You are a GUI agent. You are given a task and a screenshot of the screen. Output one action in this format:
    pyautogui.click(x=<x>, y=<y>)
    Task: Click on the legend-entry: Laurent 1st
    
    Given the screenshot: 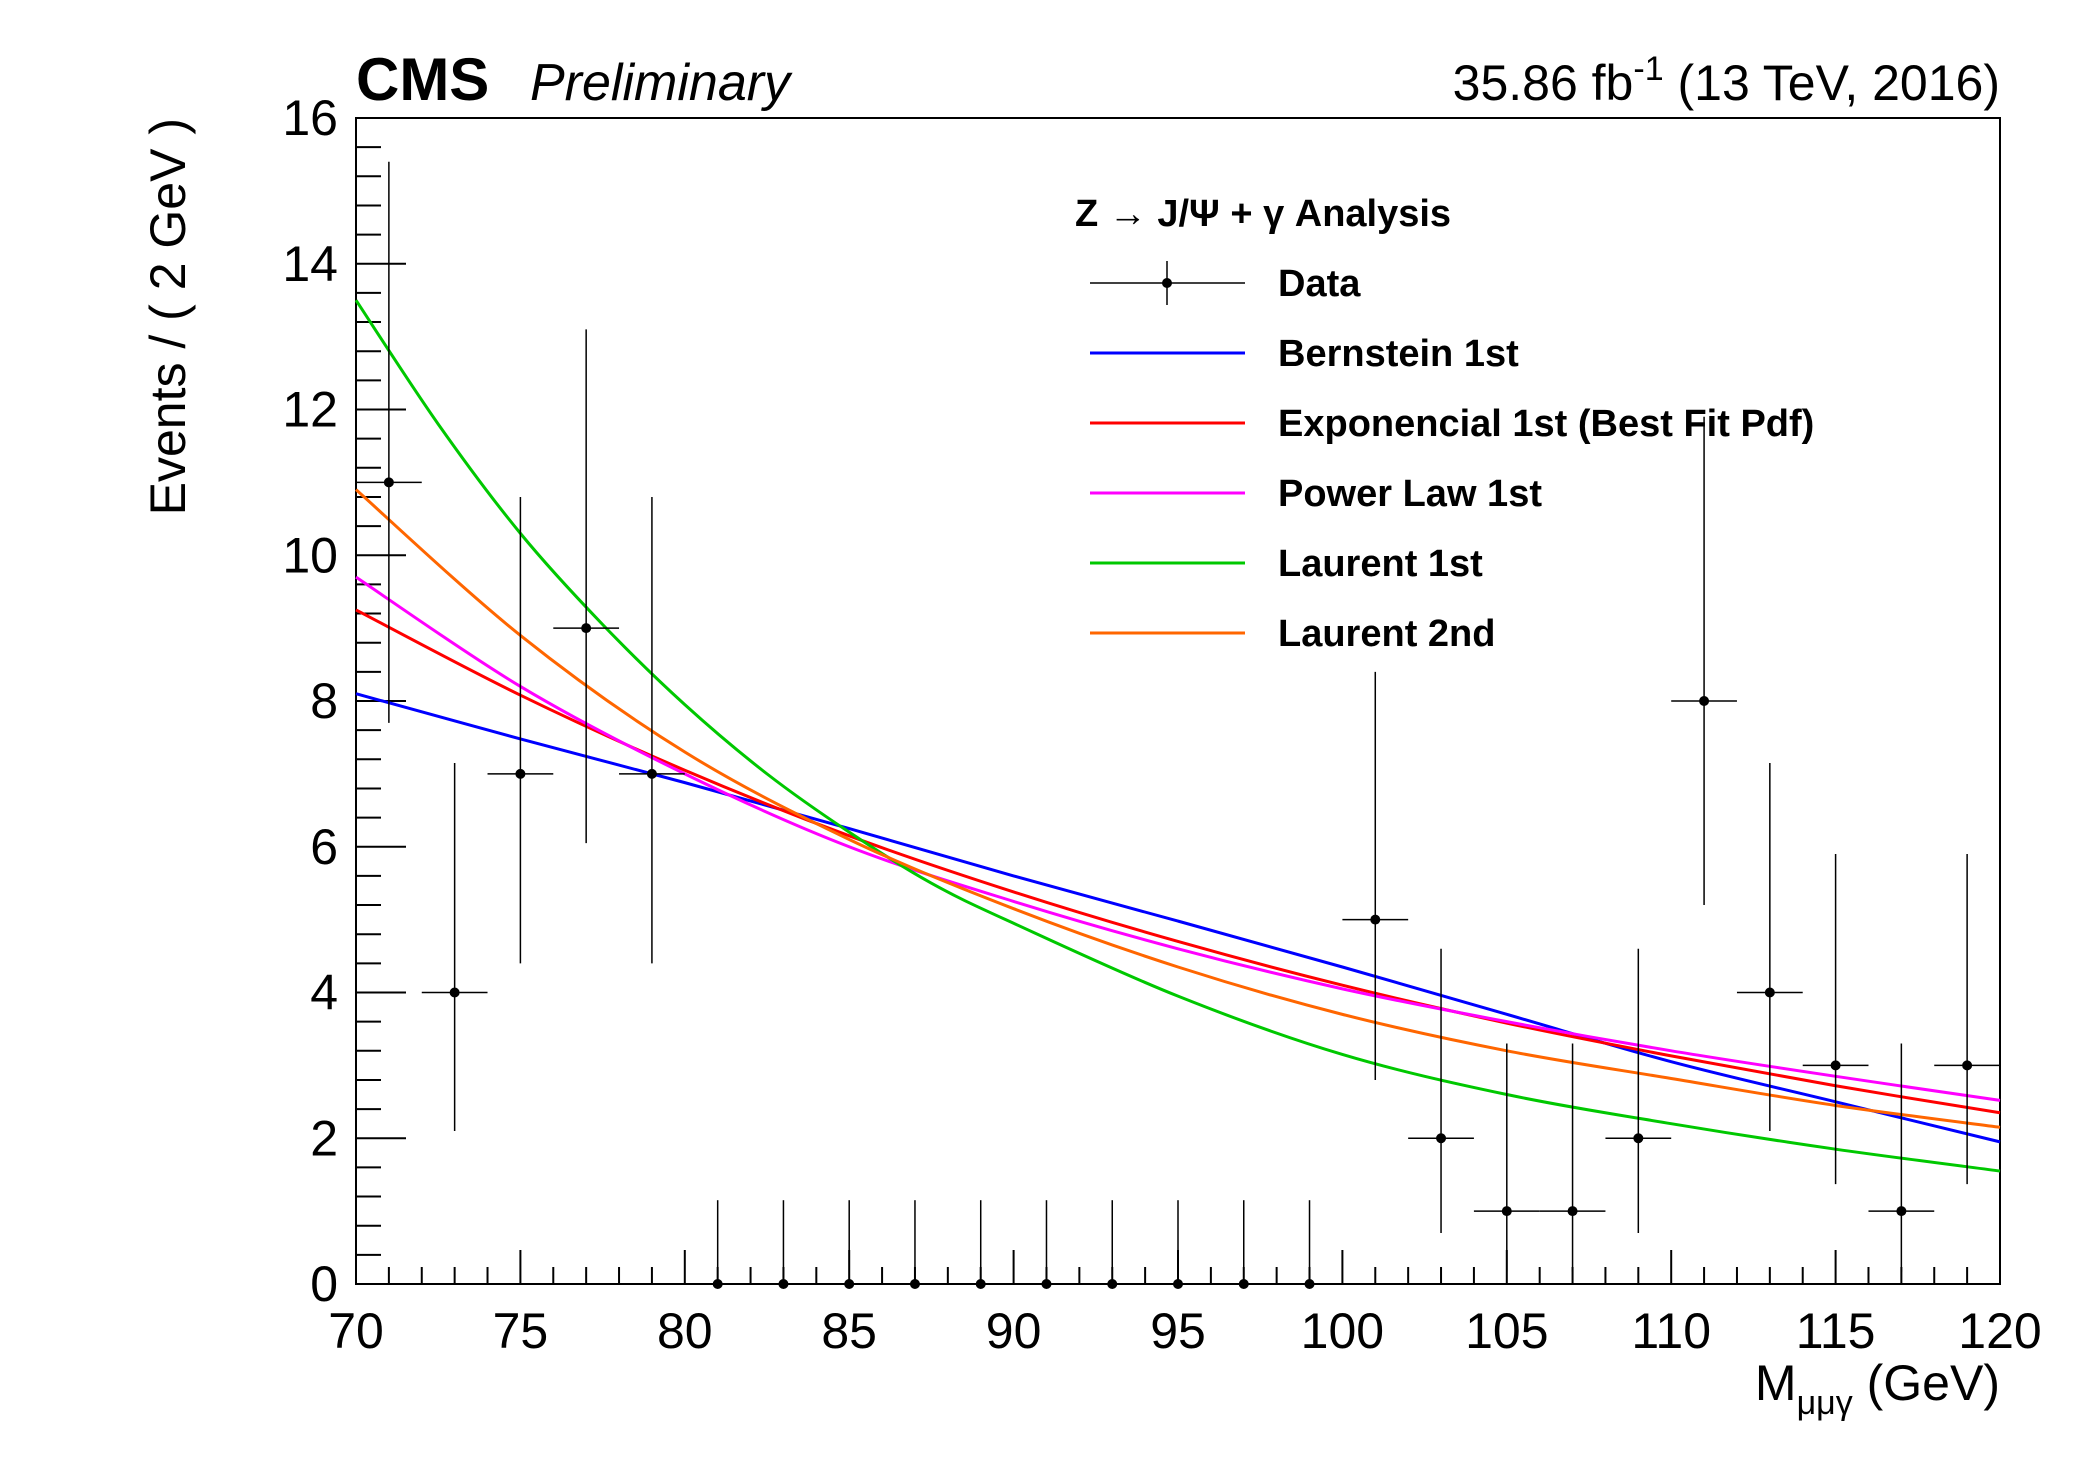 What is the action you would take?
    pyautogui.click(x=1286, y=564)
    